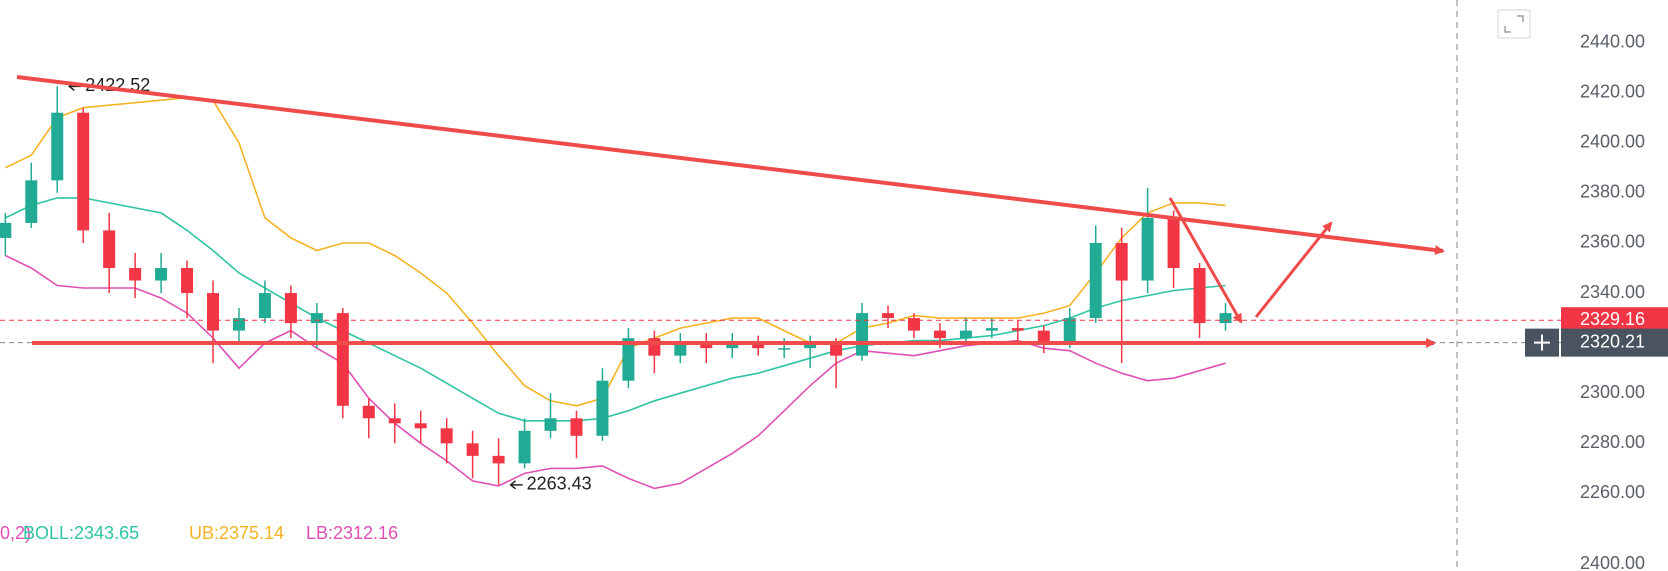 This screenshot has height=571, width=1668. Describe the element at coordinates (81, 533) in the screenshot. I see `legend-entry: BOLL:2343.65` at that location.